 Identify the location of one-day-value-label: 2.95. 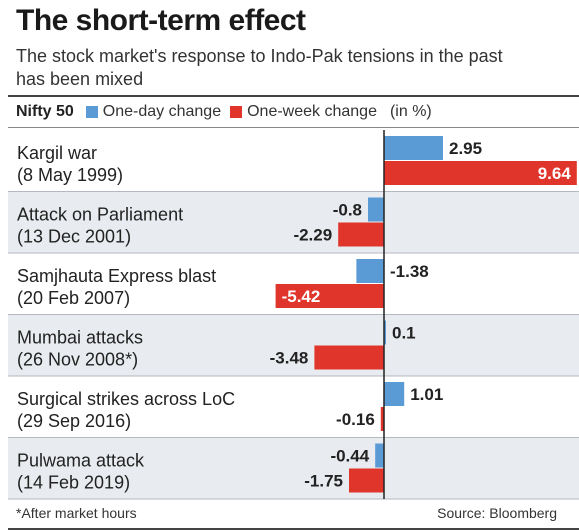
(465, 148).